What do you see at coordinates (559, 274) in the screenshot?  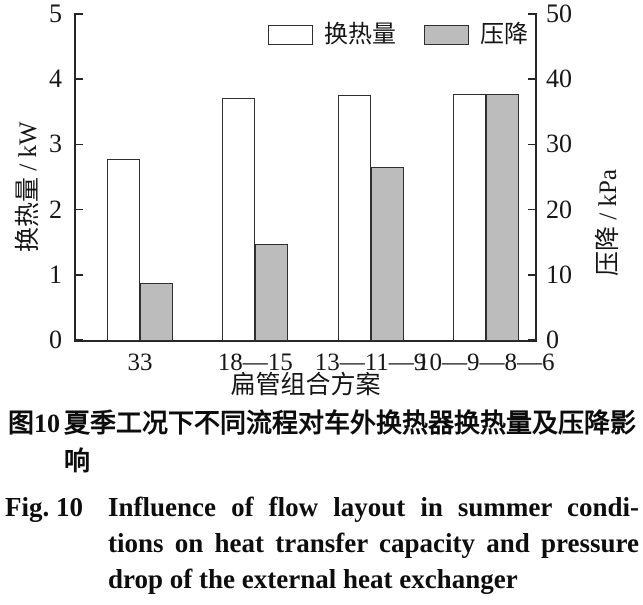 I see `right-axis-tick-label: 10` at bounding box center [559, 274].